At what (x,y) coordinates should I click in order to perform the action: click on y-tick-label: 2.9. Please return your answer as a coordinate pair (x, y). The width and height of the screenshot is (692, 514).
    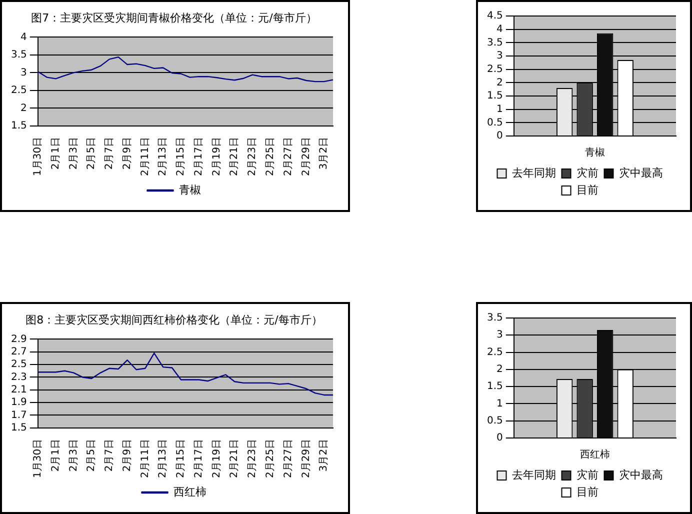
    Looking at the image, I should click on (18, 339).